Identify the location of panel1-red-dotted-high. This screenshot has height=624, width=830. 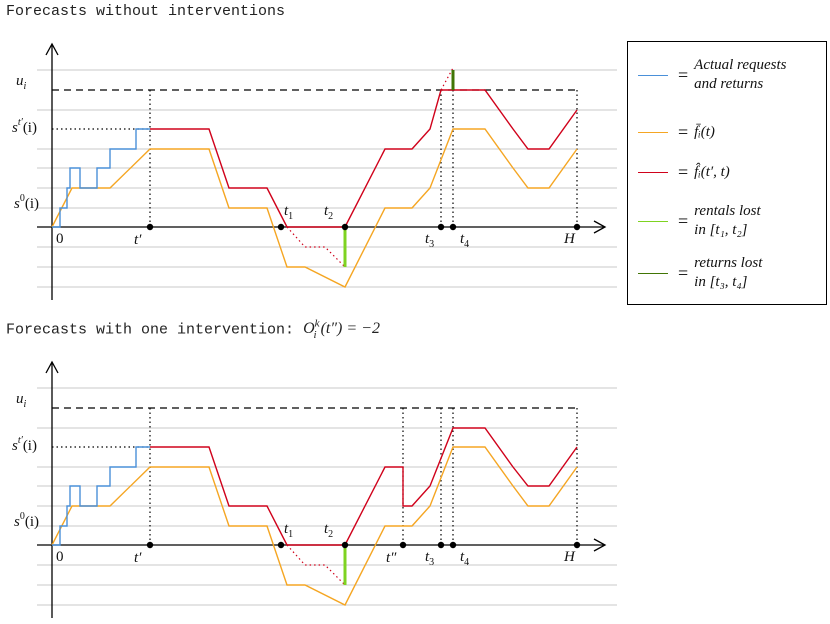
(447, 79).